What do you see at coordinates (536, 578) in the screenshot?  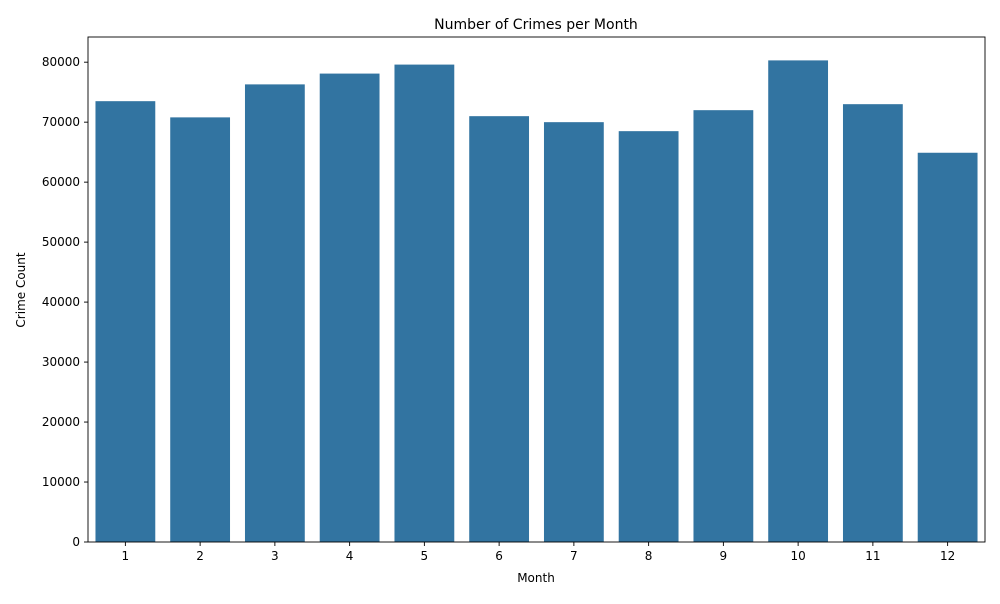 I see `x-axis-label: Month` at bounding box center [536, 578].